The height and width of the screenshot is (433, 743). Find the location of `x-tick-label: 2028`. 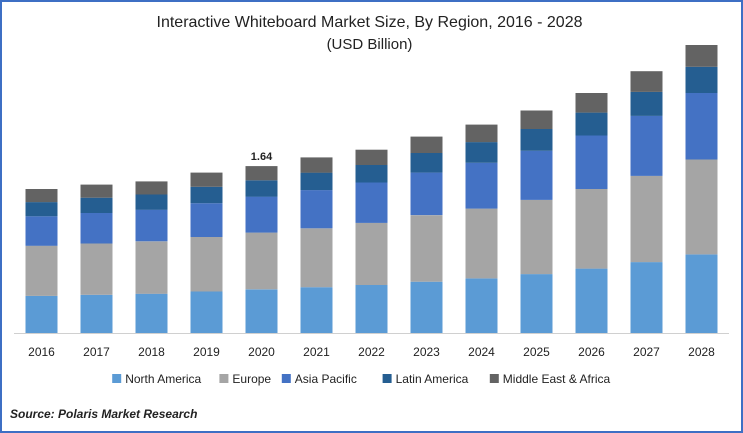

x-tick-label: 2028 is located at coordinates (701, 352).